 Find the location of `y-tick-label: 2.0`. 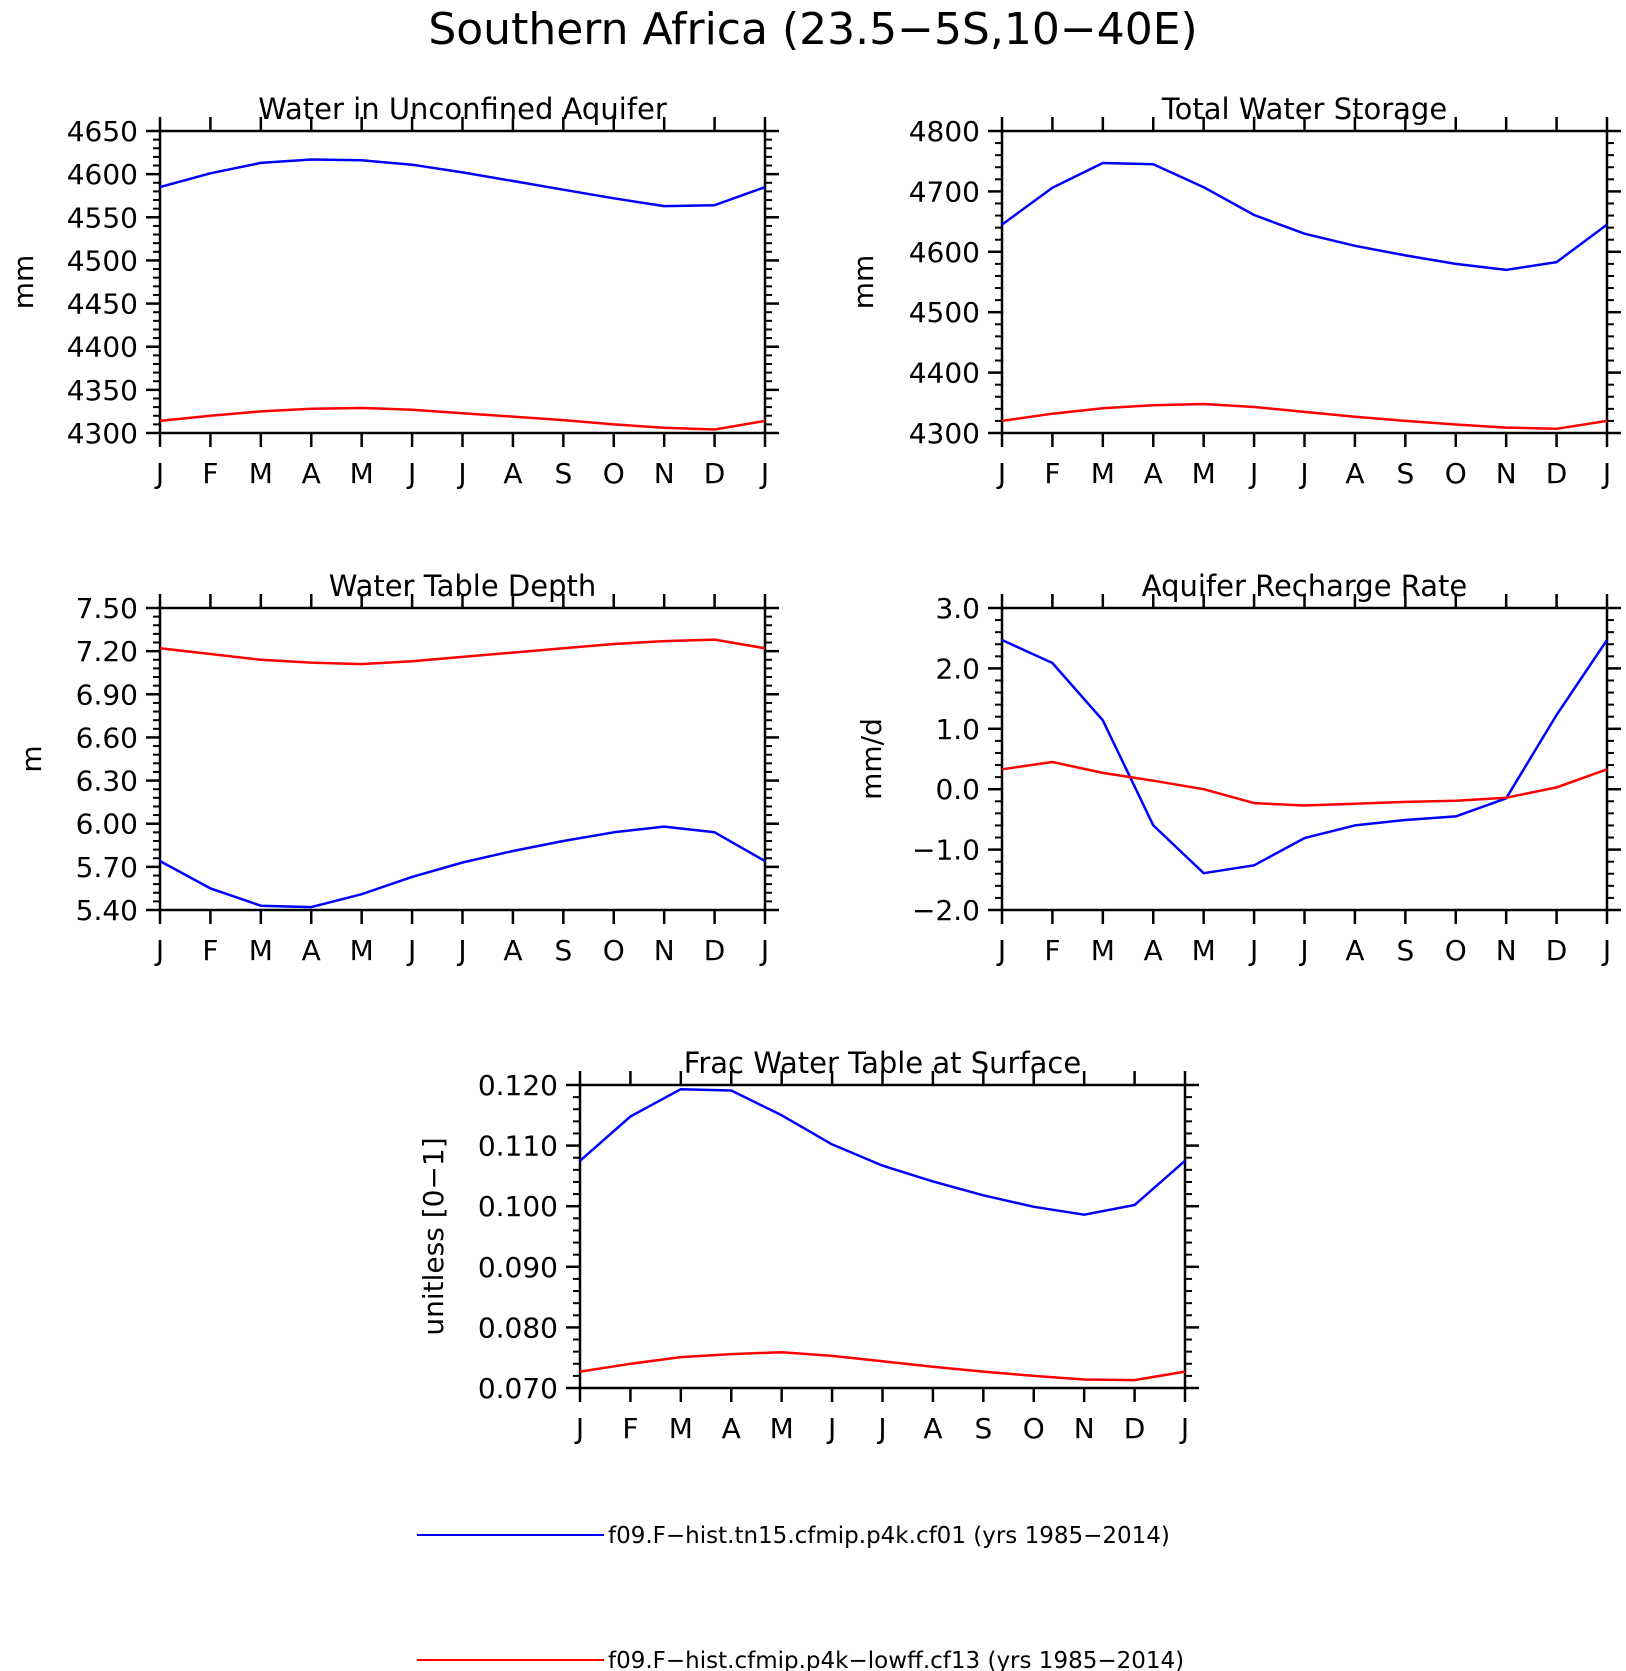

y-tick-label: 2.0 is located at coordinates (957, 668).